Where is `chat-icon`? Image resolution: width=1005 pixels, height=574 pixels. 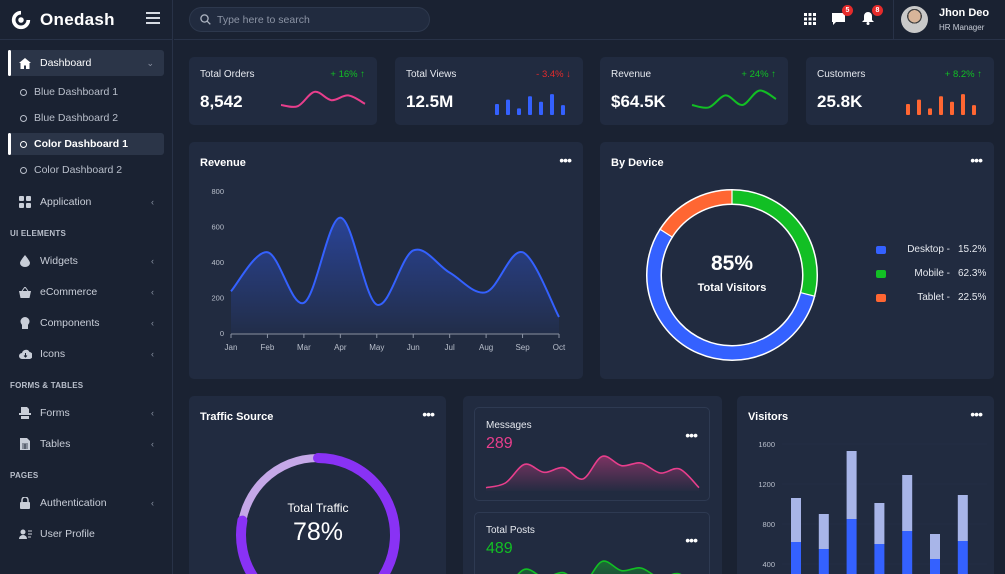
chat-icon is located at coordinates (838, 19).